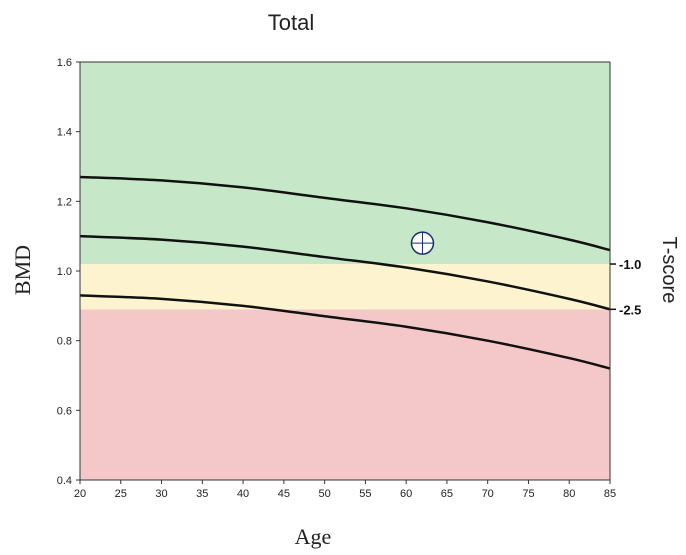 This screenshot has width=686, height=555. I want to click on chart-title: Total, so click(291, 22).